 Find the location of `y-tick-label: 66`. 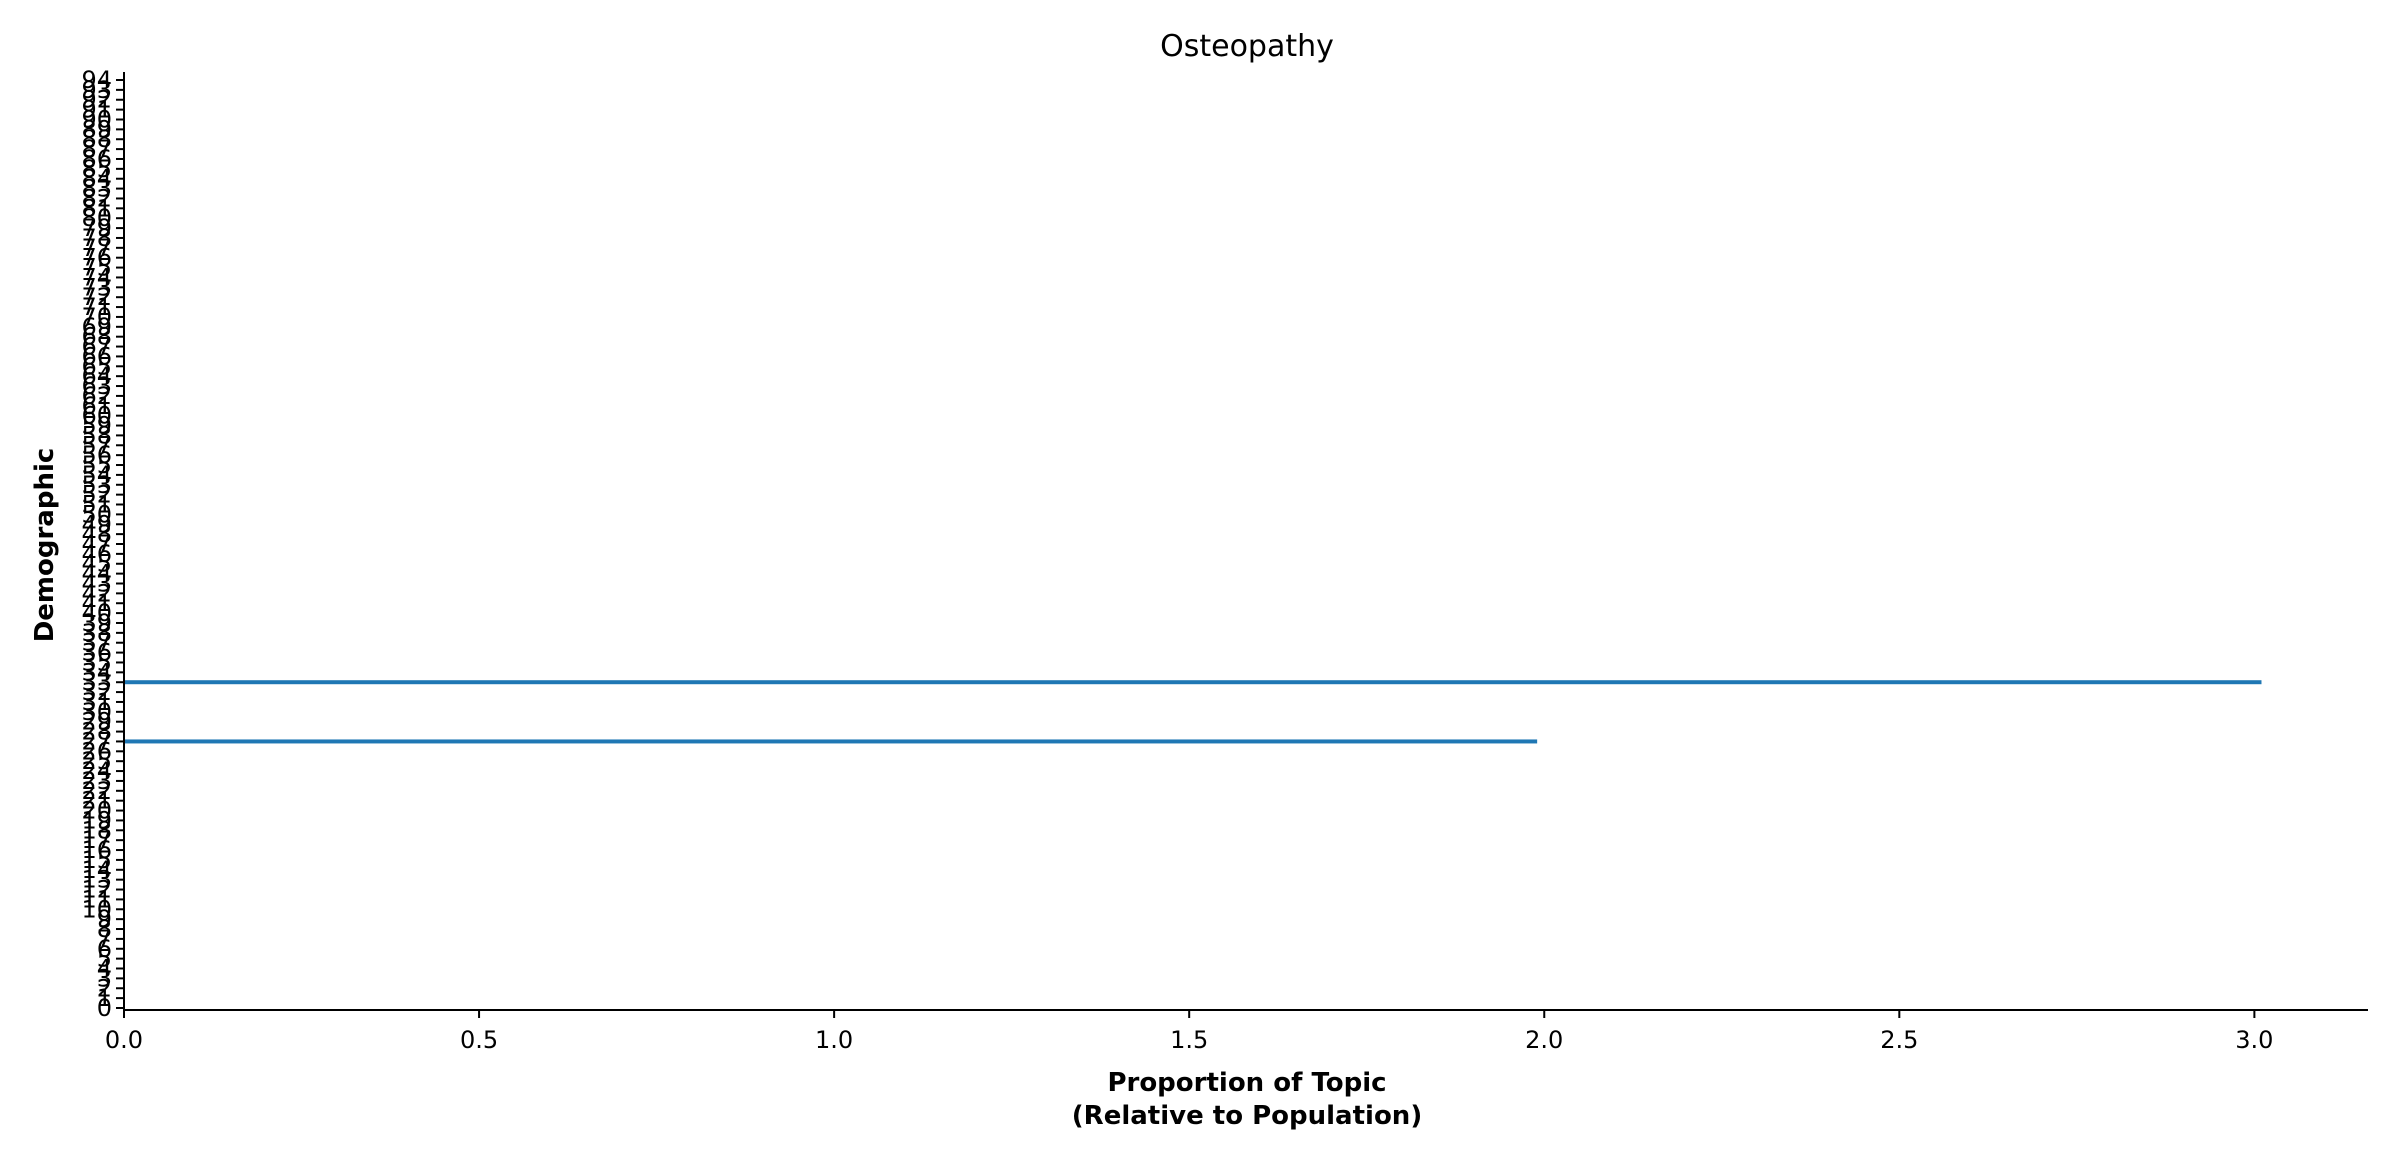

y-tick-label: 66 is located at coordinates (96, 356).